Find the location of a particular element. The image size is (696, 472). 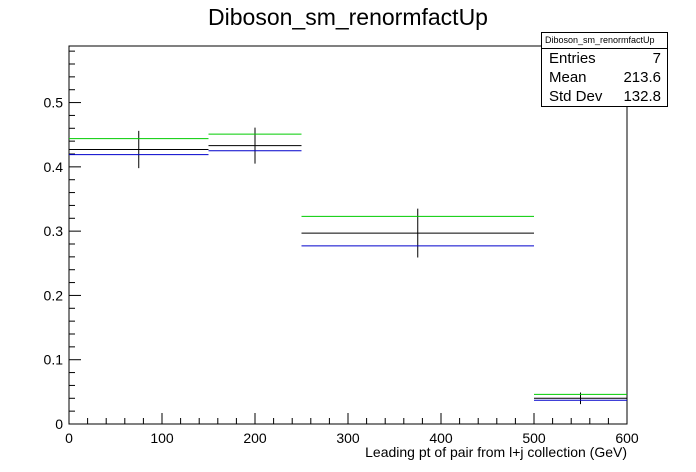

y-tick-label: 0 is located at coordinates (59, 424).